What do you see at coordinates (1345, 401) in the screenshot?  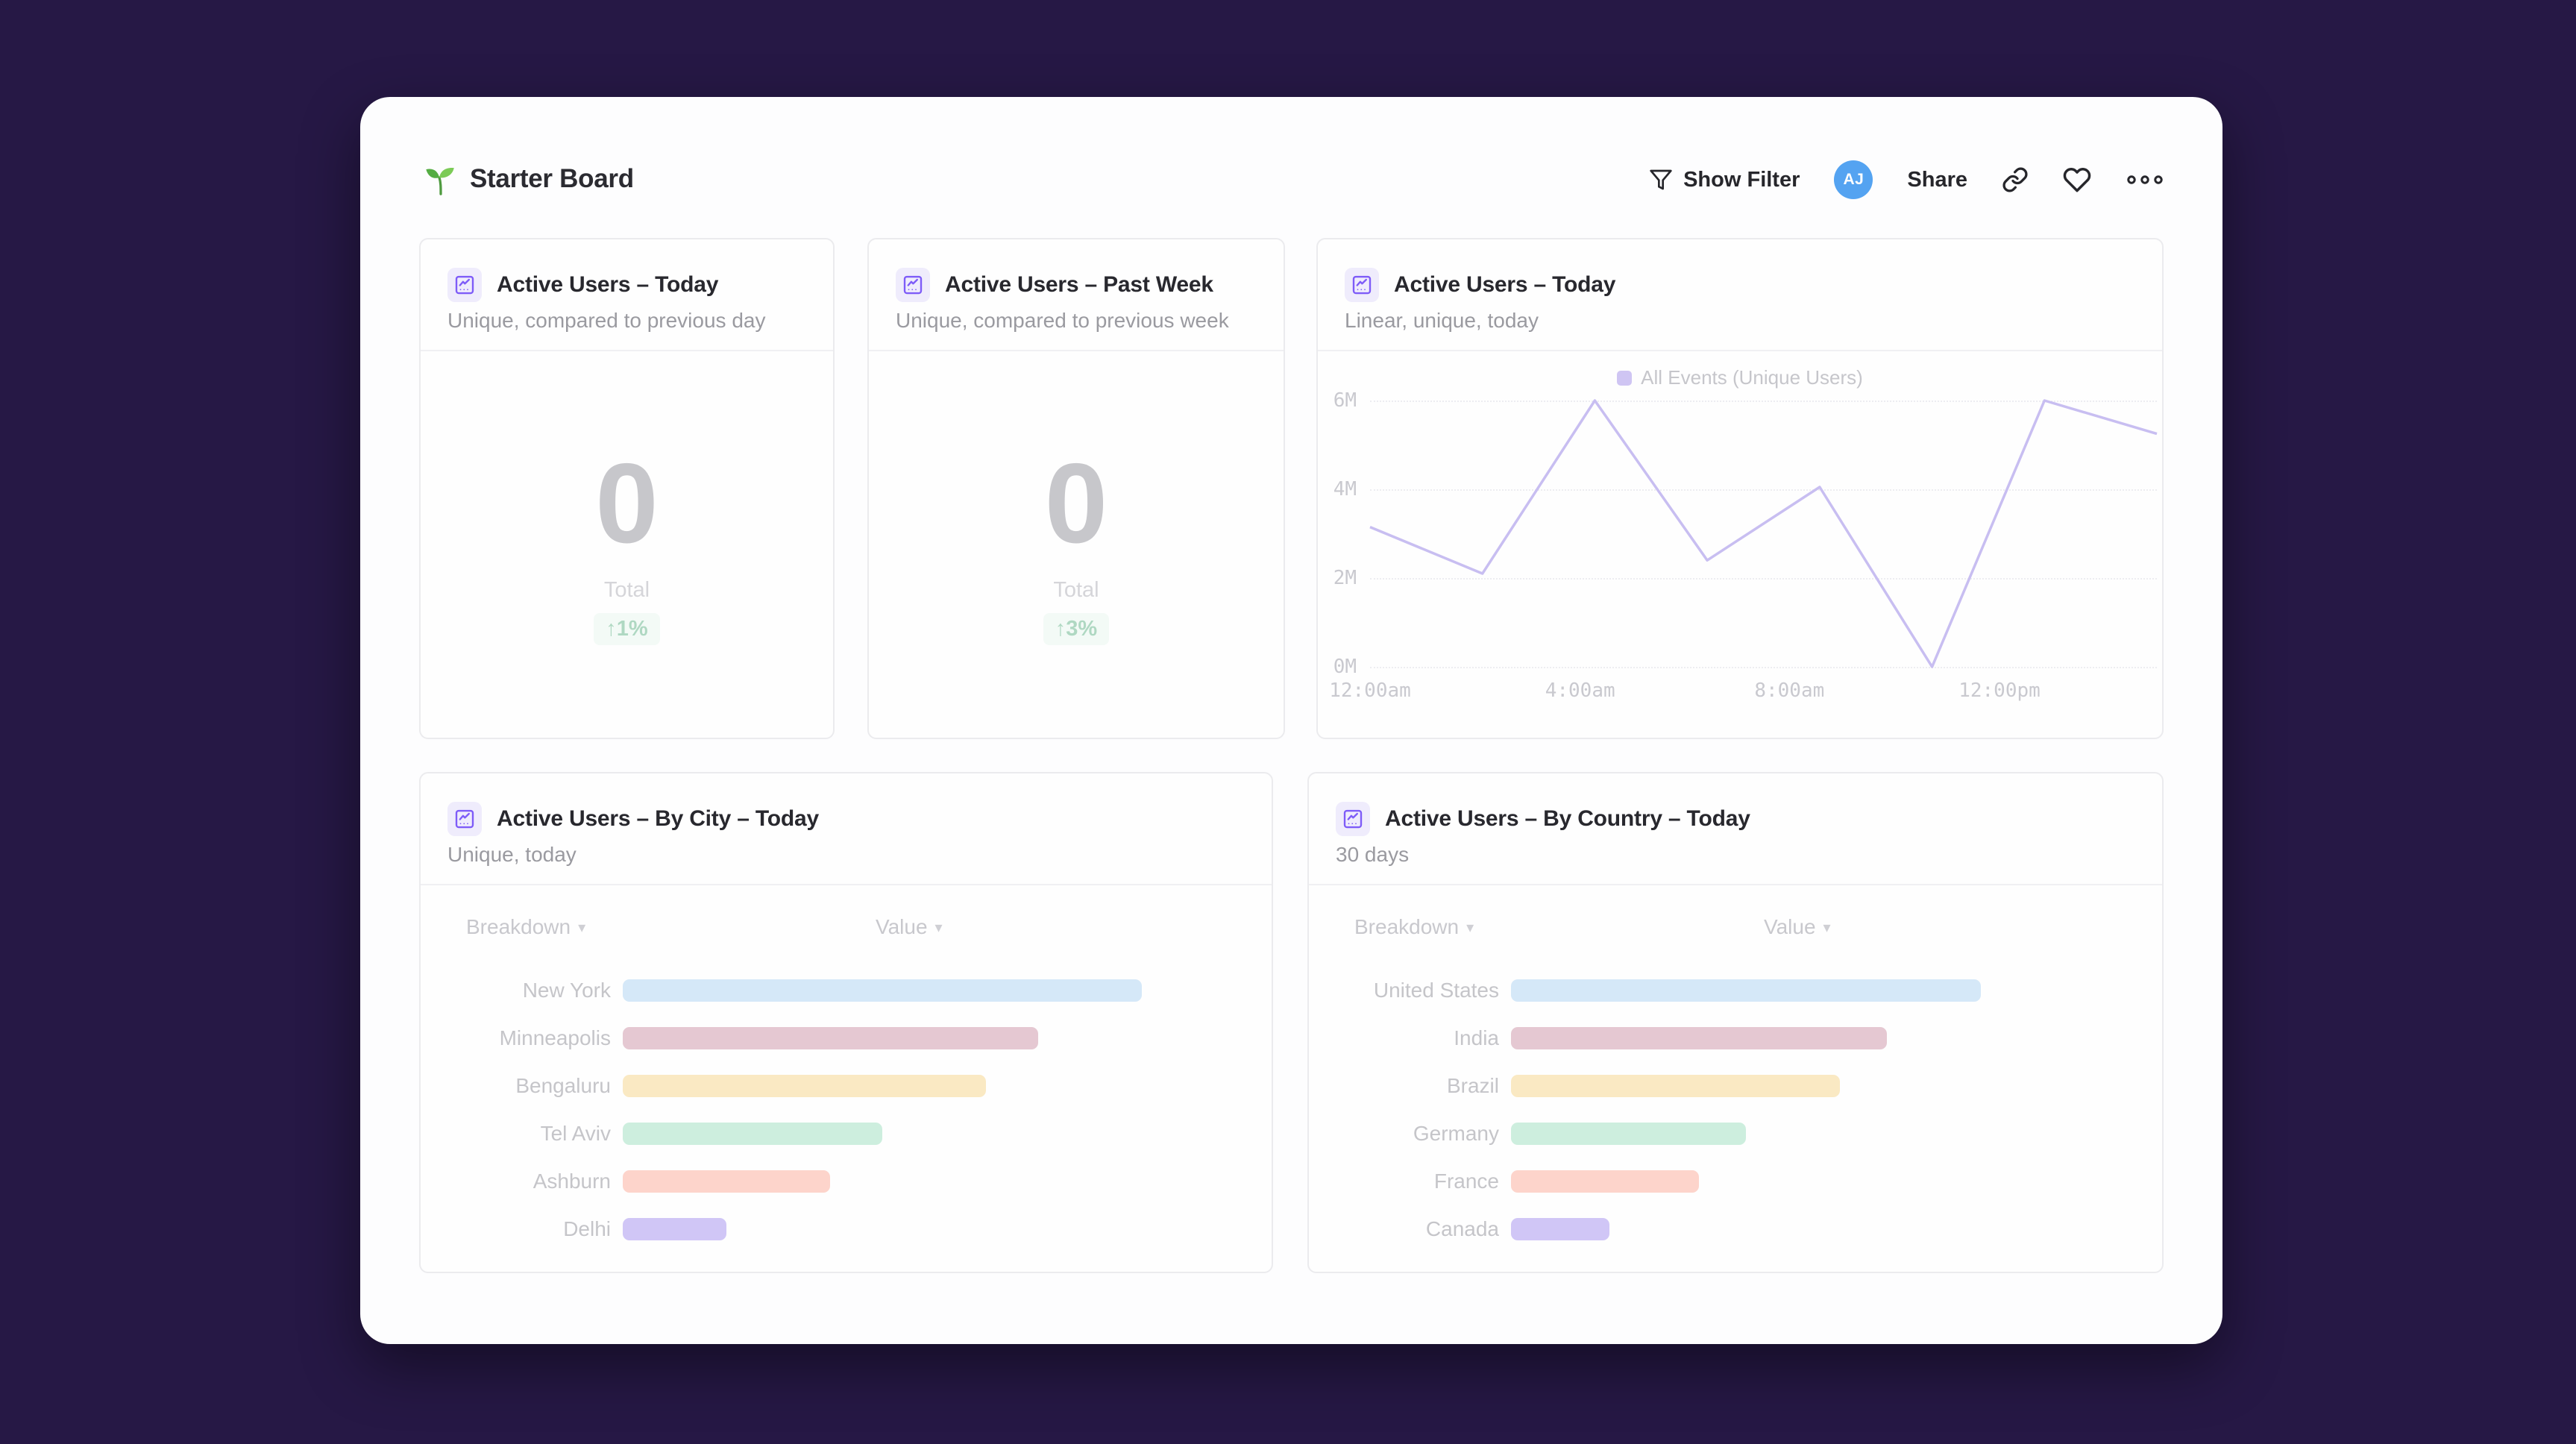 I see `y-axis-tick: 6M` at bounding box center [1345, 401].